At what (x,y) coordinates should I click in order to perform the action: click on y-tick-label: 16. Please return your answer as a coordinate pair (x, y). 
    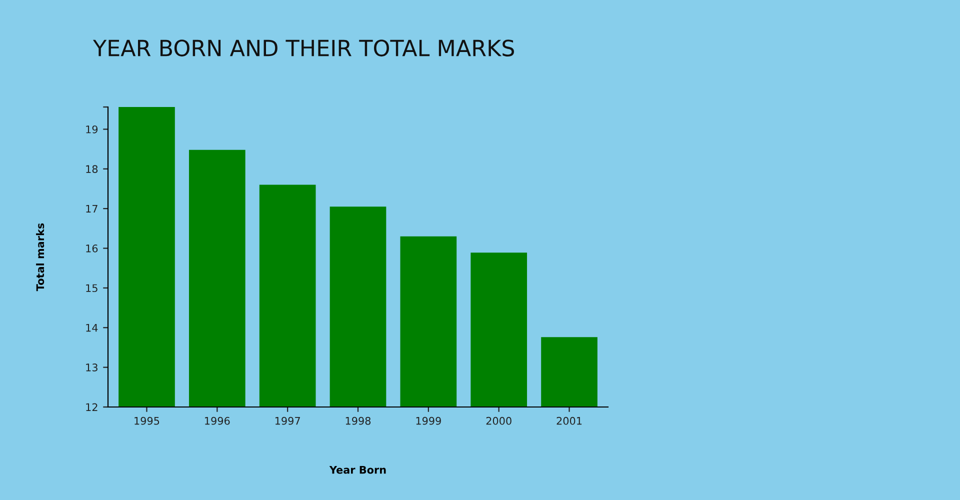
    Looking at the image, I should click on (92, 248).